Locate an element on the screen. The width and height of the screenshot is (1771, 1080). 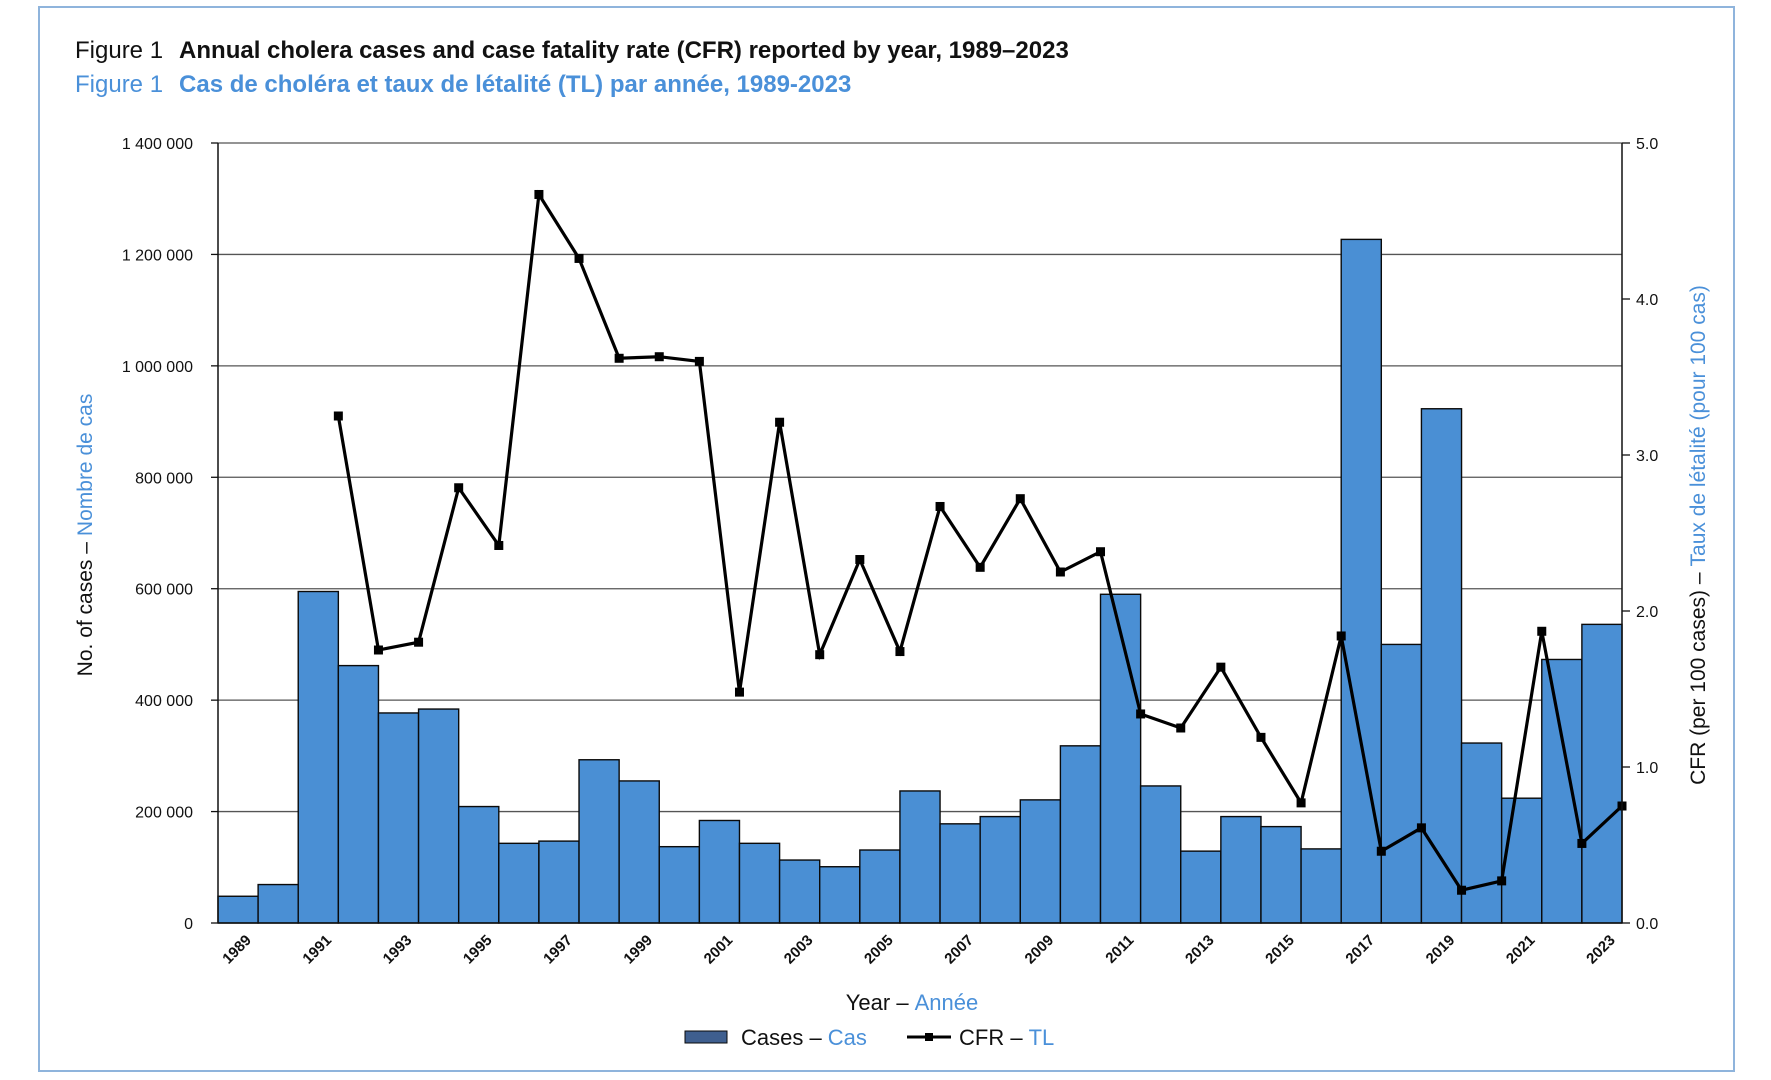
x-tick-label: 2001 is located at coordinates (719, 950).